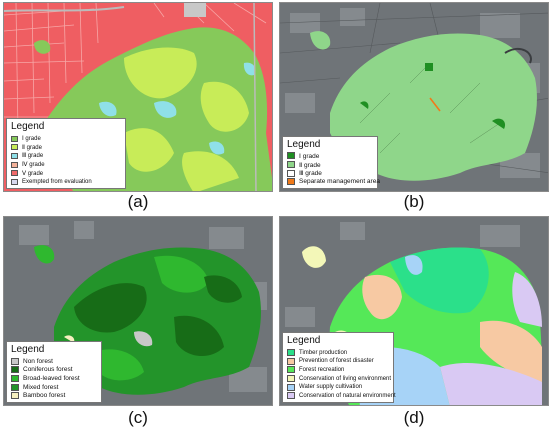  I want to click on legend-label: Timber production, so click(323, 352).